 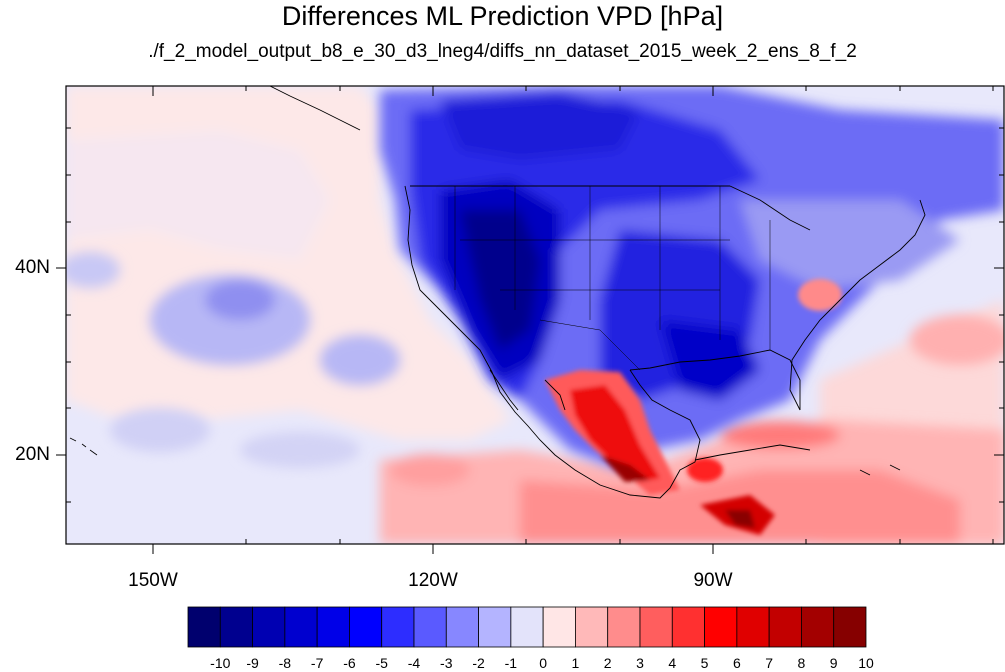 I want to click on colorbar-label: 7, so click(x=769, y=663).